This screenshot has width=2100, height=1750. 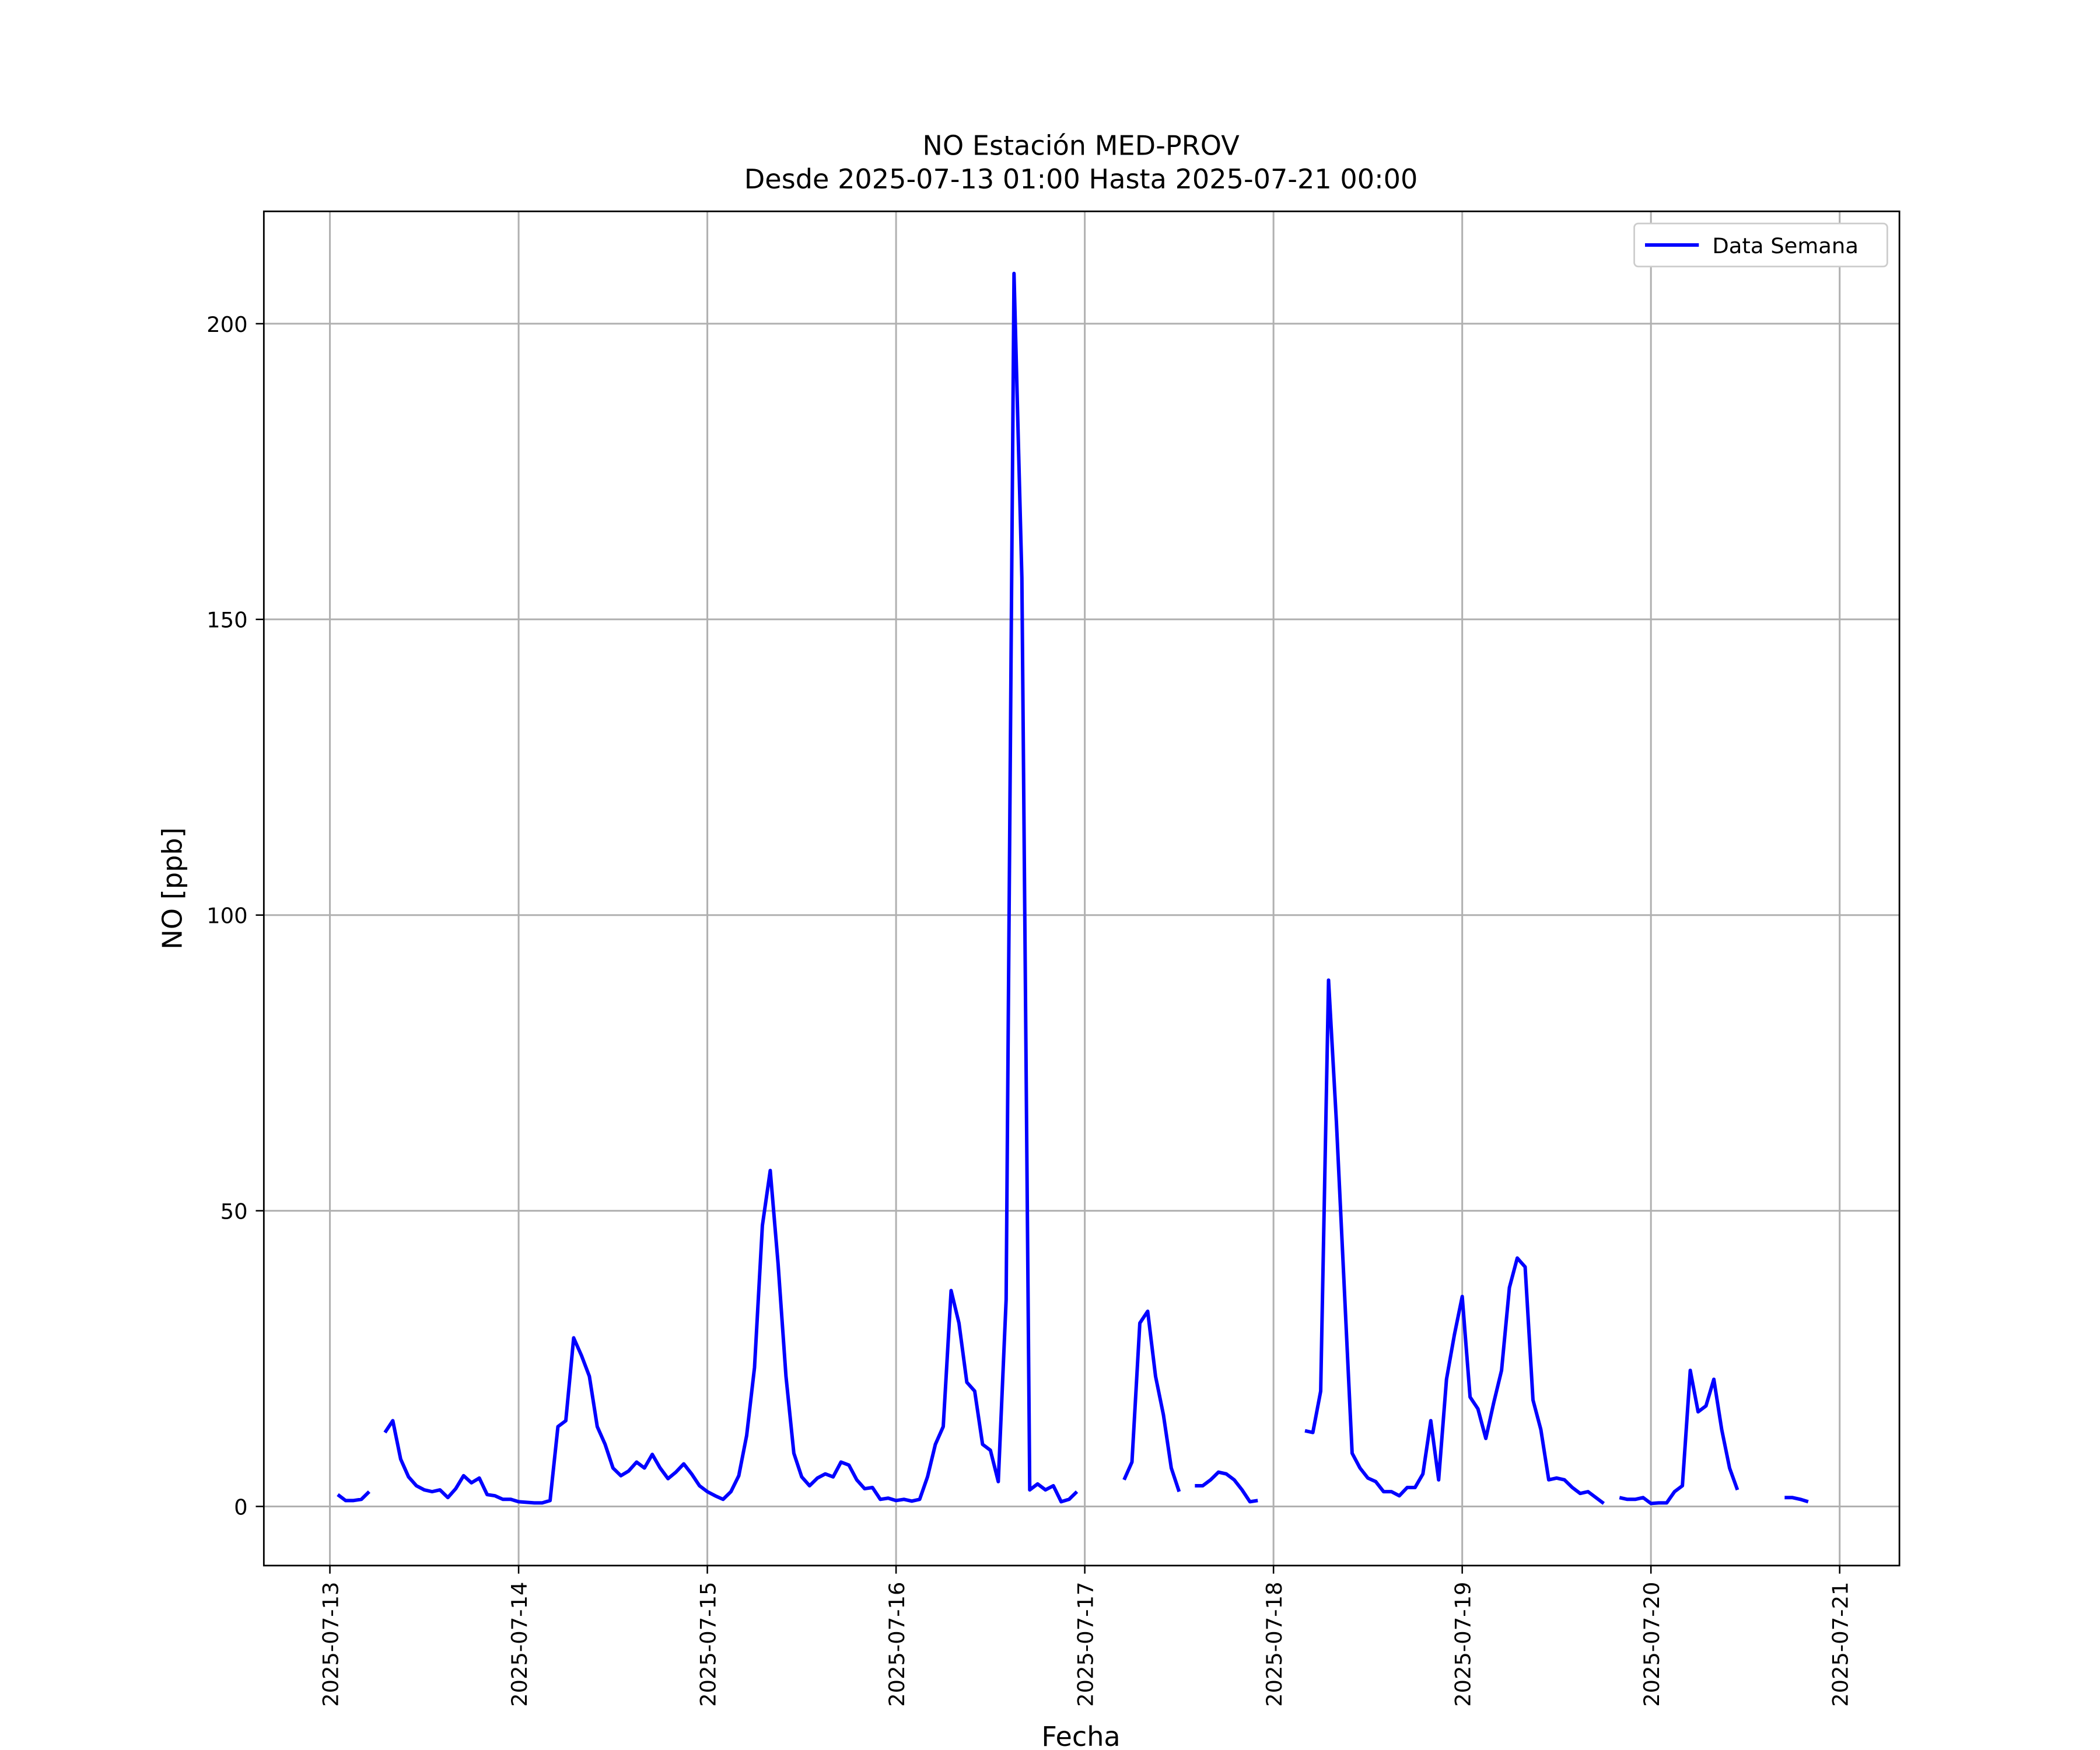 What do you see at coordinates (1785, 245) in the screenshot?
I see `legend-label: Data Semana` at bounding box center [1785, 245].